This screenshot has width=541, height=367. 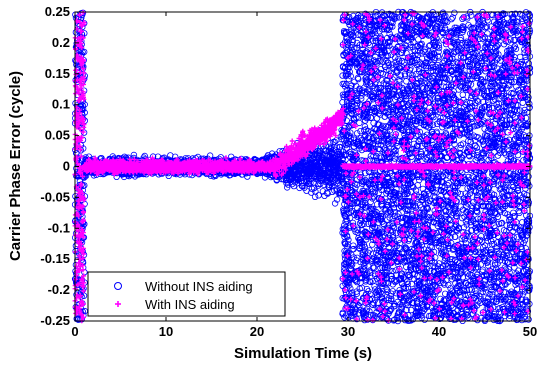 What do you see at coordinates (118, 286) in the screenshot?
I see `legend-marker-without-ins` at bounding box center [118, 286].